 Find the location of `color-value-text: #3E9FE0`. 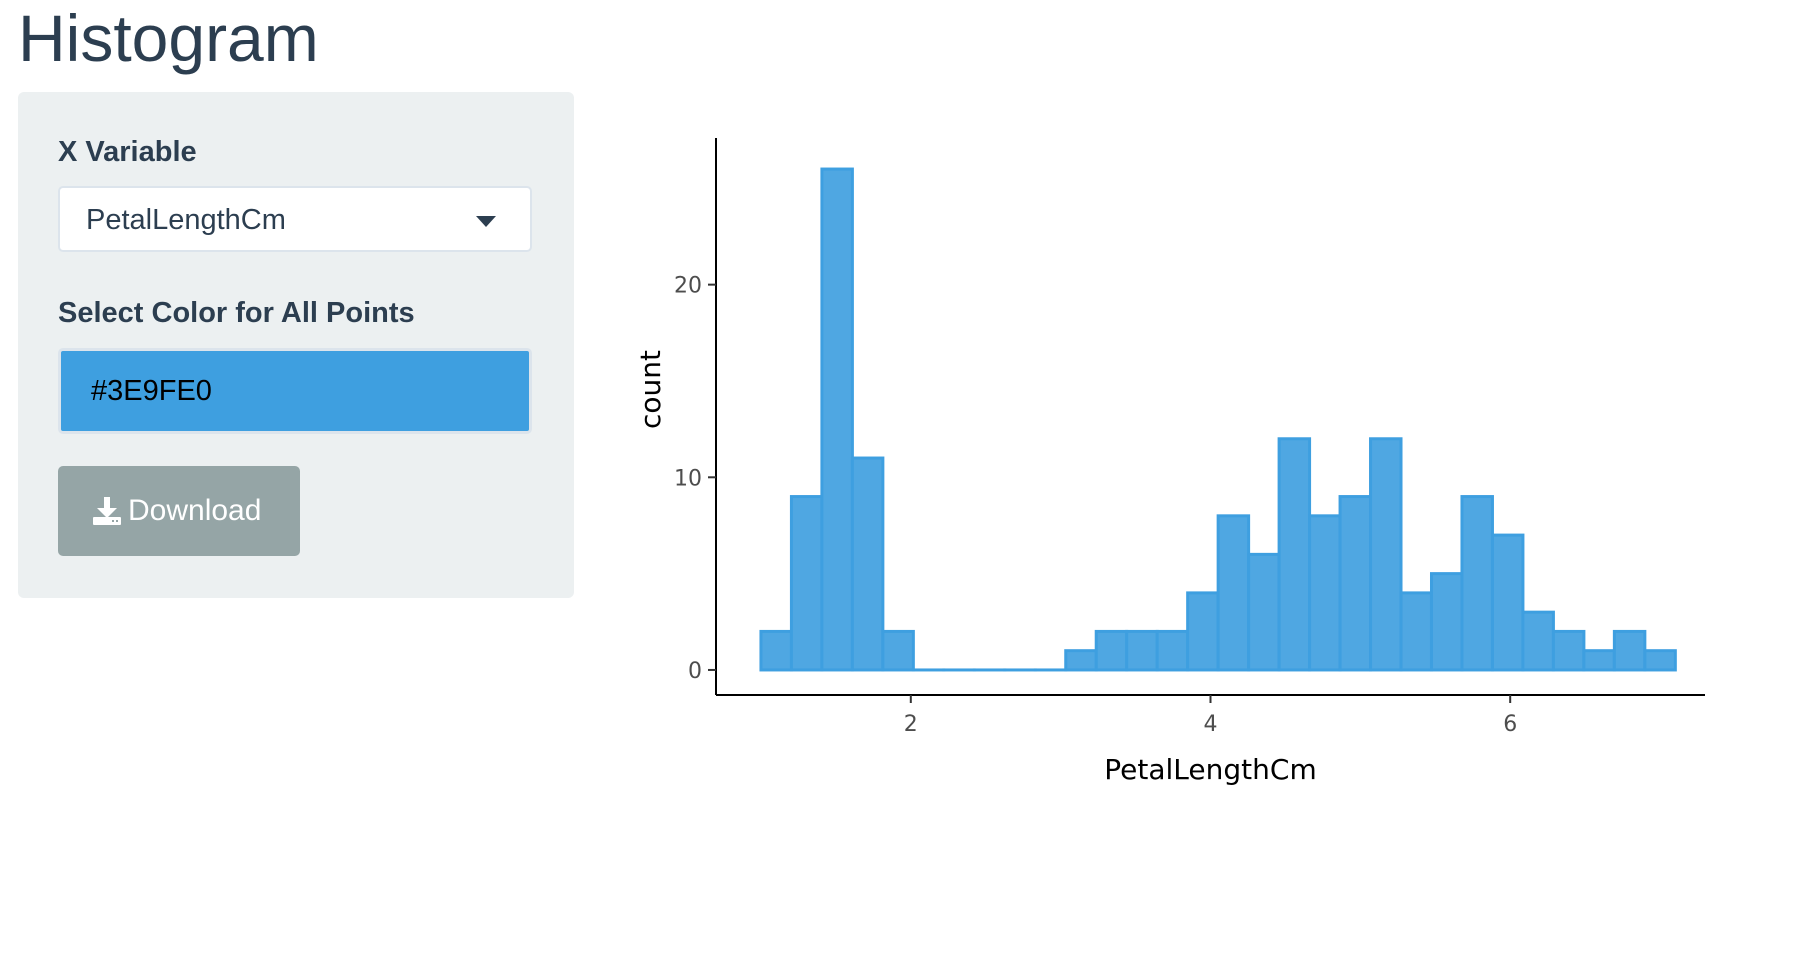

color-value-text: #3E9FE0 is located at coordinates (151, 391).